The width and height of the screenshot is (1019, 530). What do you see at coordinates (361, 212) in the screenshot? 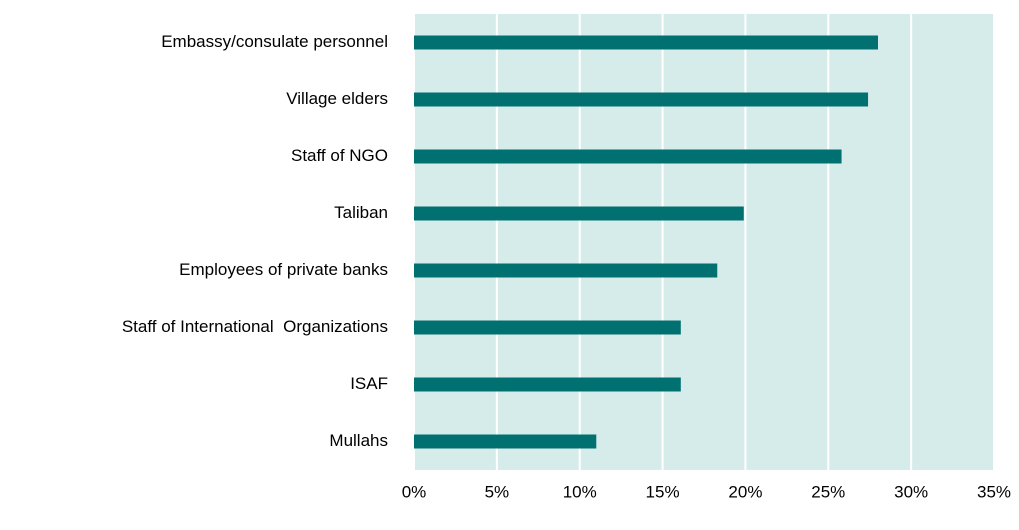
I see `y-tick-label: Taliban` at bounding box center [361, 212].